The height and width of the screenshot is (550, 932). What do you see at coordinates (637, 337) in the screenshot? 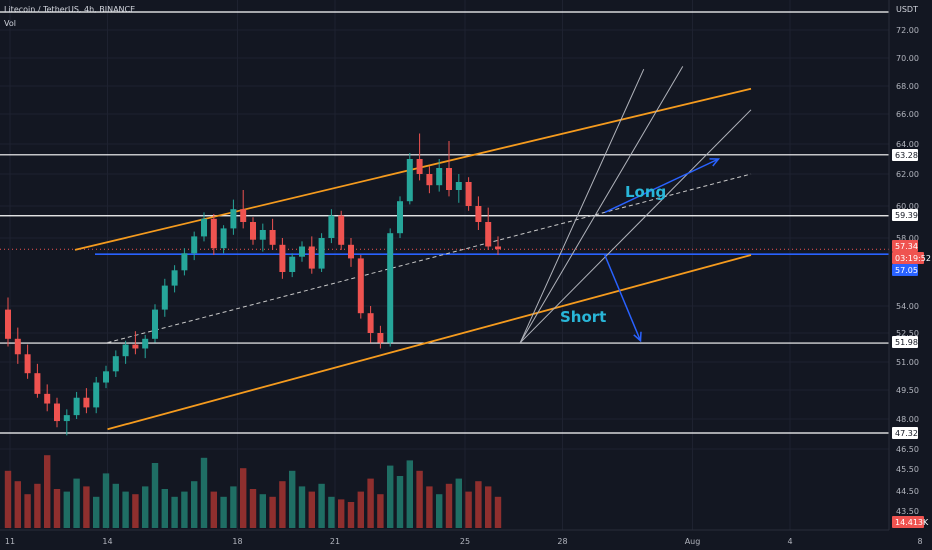
I see `short-arrow-head` at bounding box center [637, 337].